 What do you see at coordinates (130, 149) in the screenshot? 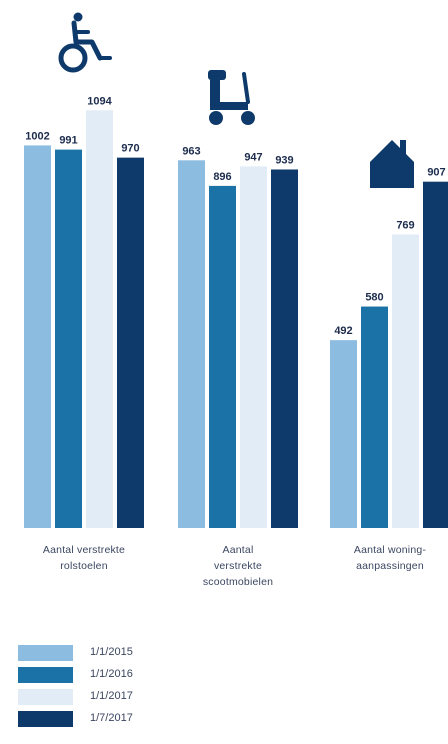
I see `value-label-1-4: 970` at bounding box center [130, 149].